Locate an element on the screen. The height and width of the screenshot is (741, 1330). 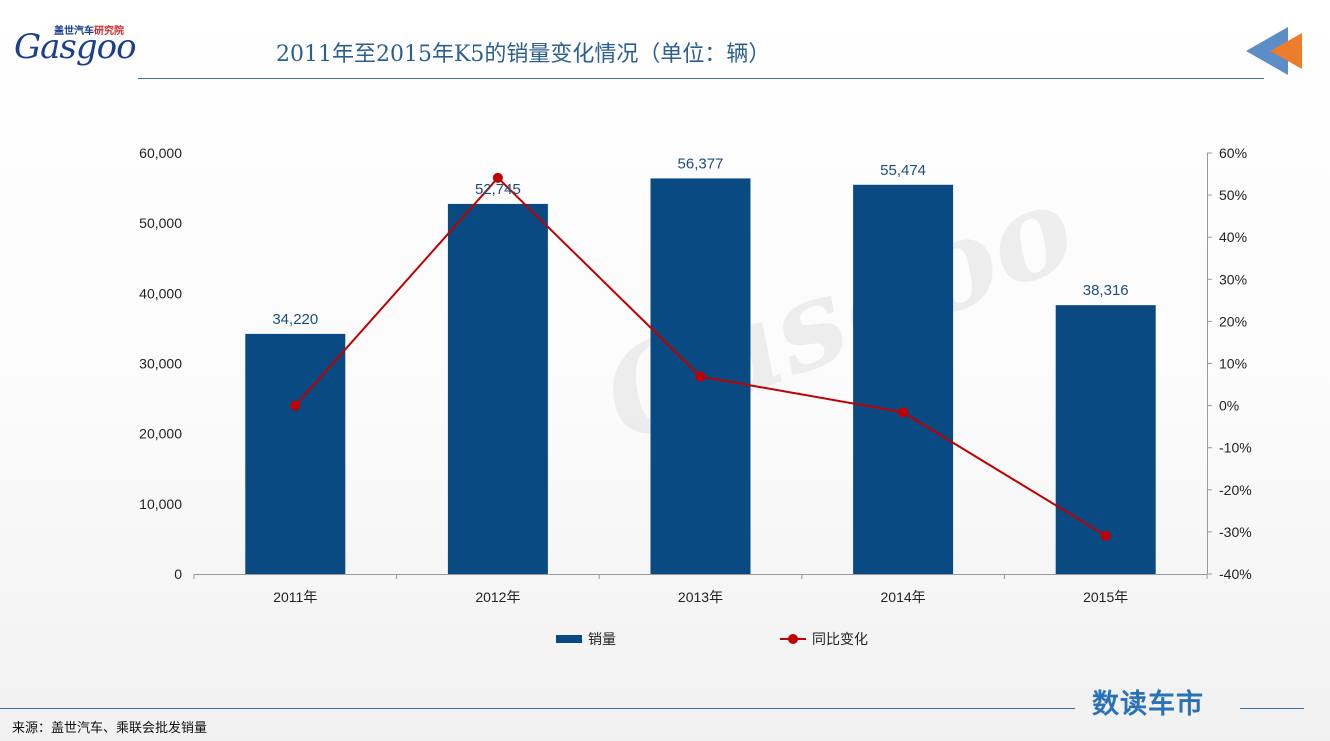
y-right-tick-label: 50% is located at coordinates (1233, 195).